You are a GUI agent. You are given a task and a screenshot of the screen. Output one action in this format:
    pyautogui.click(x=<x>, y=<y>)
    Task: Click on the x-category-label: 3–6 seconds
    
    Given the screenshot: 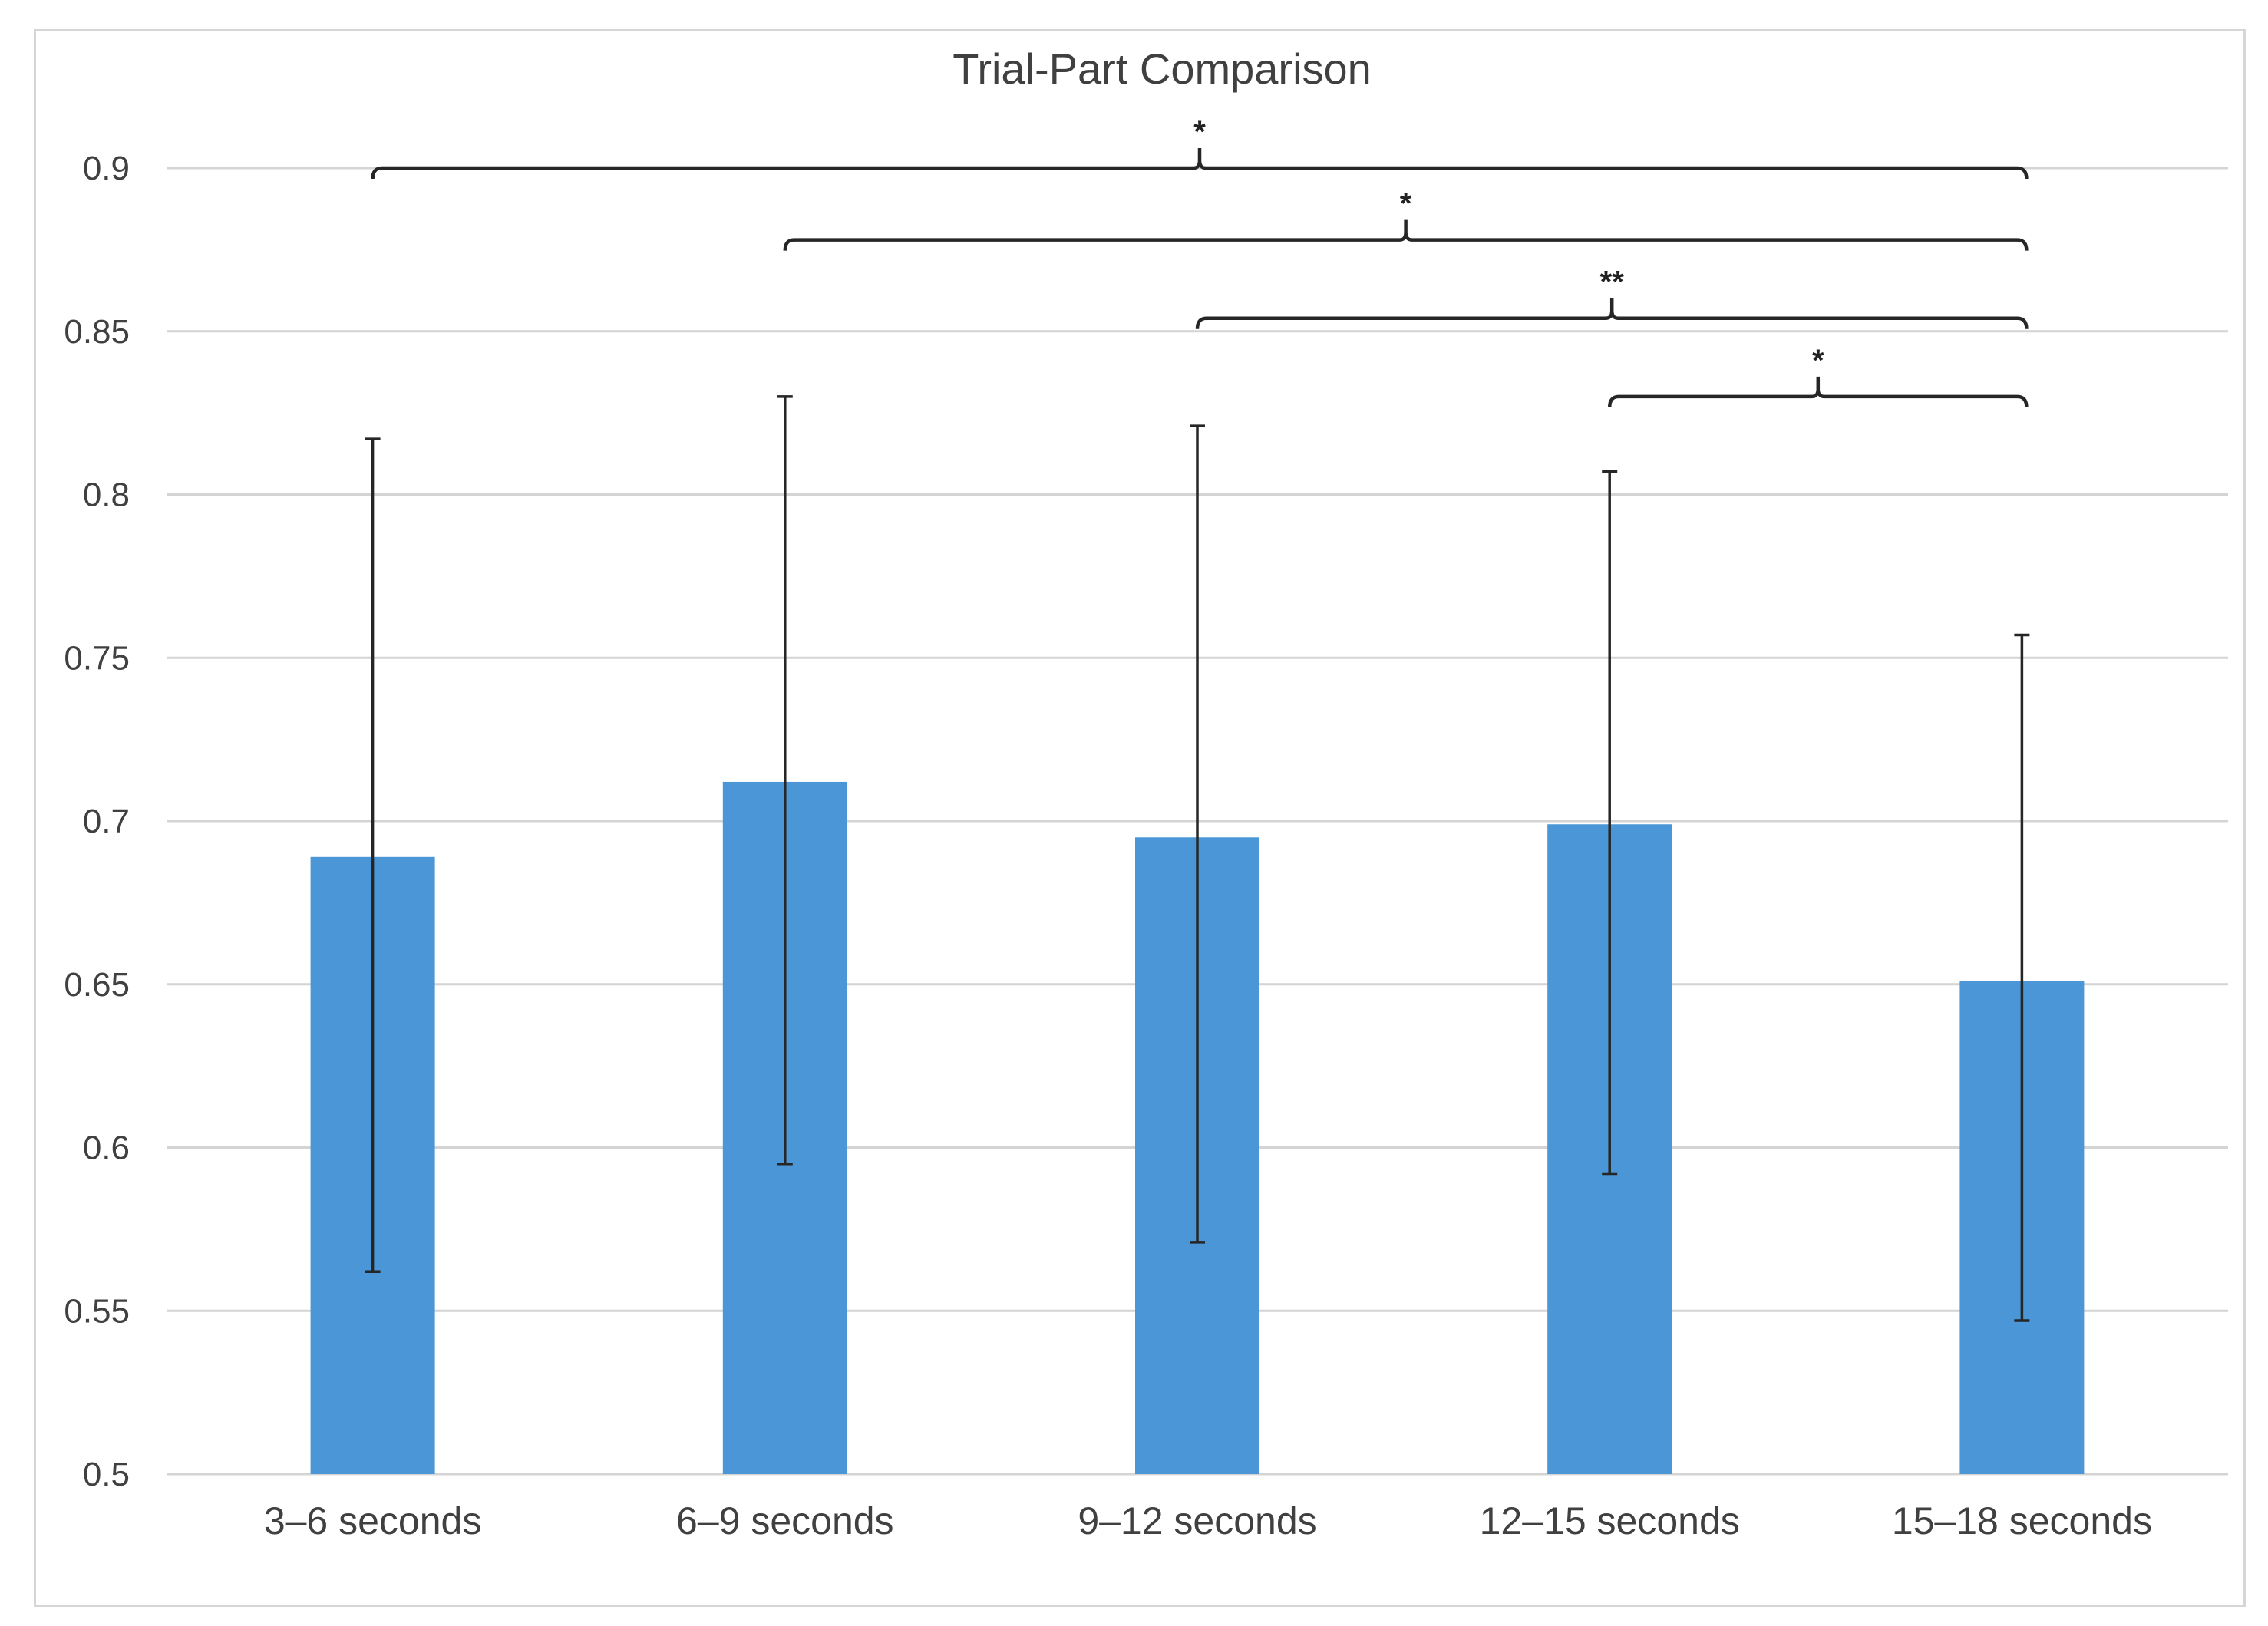 What is the action you would take?
    pyautogui.click(x=373, y=1520)
    